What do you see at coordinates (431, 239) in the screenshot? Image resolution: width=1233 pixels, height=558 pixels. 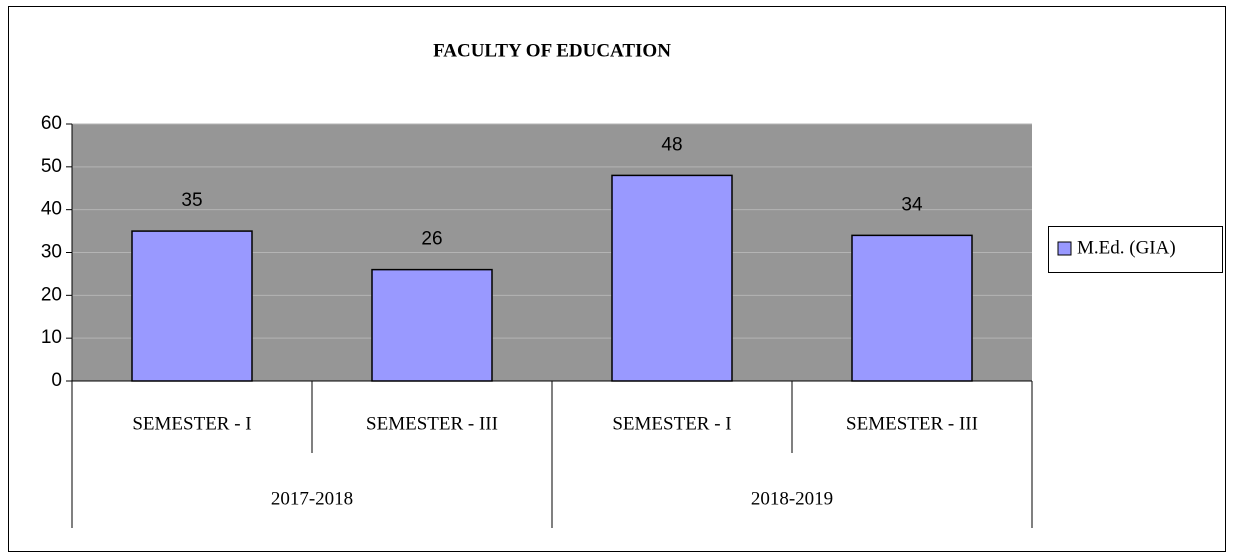 I see `data-label: 26` at bounding box center [431, 239].